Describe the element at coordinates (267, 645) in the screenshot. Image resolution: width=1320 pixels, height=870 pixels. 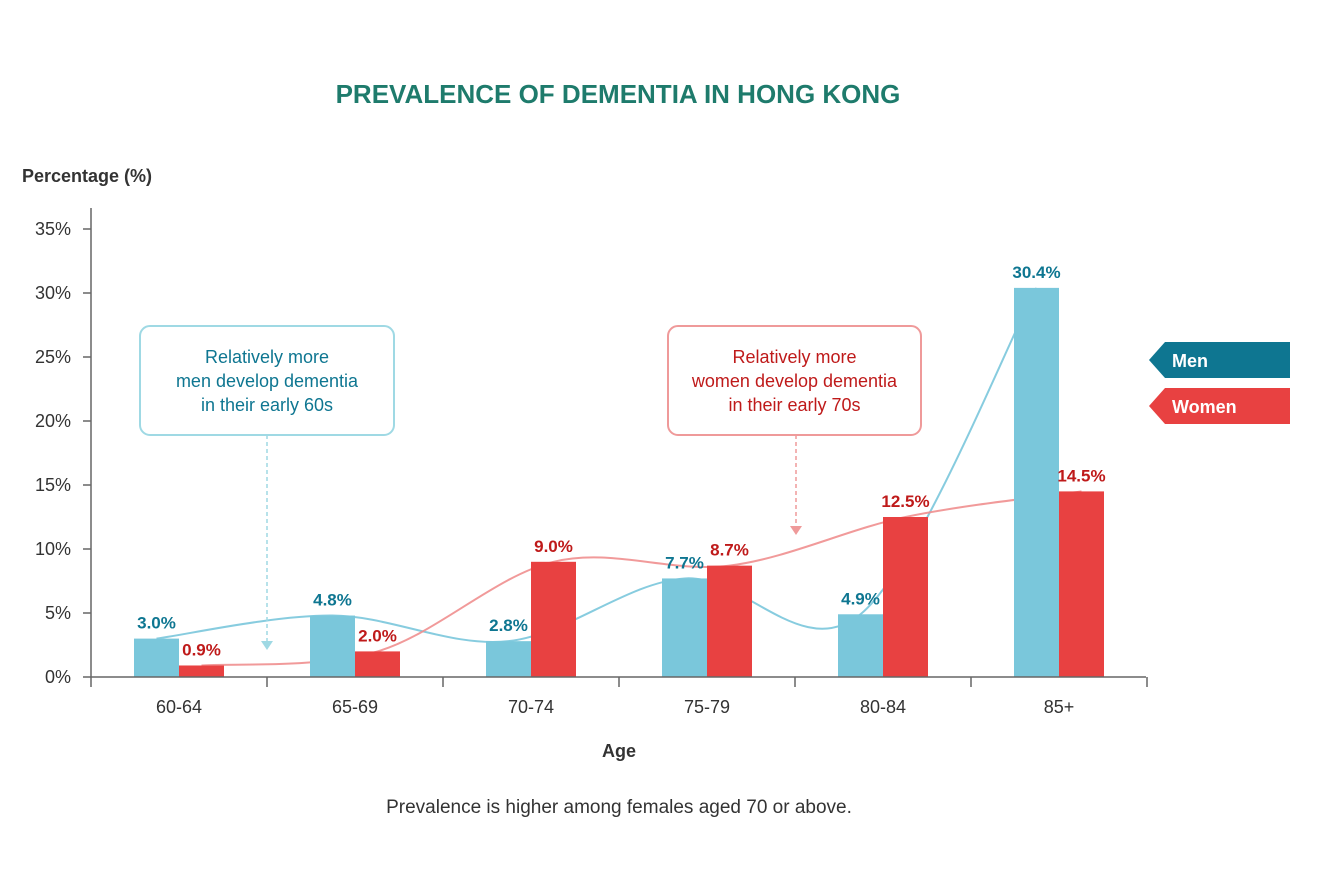
I see `callout-men-arrow-head` at that location.